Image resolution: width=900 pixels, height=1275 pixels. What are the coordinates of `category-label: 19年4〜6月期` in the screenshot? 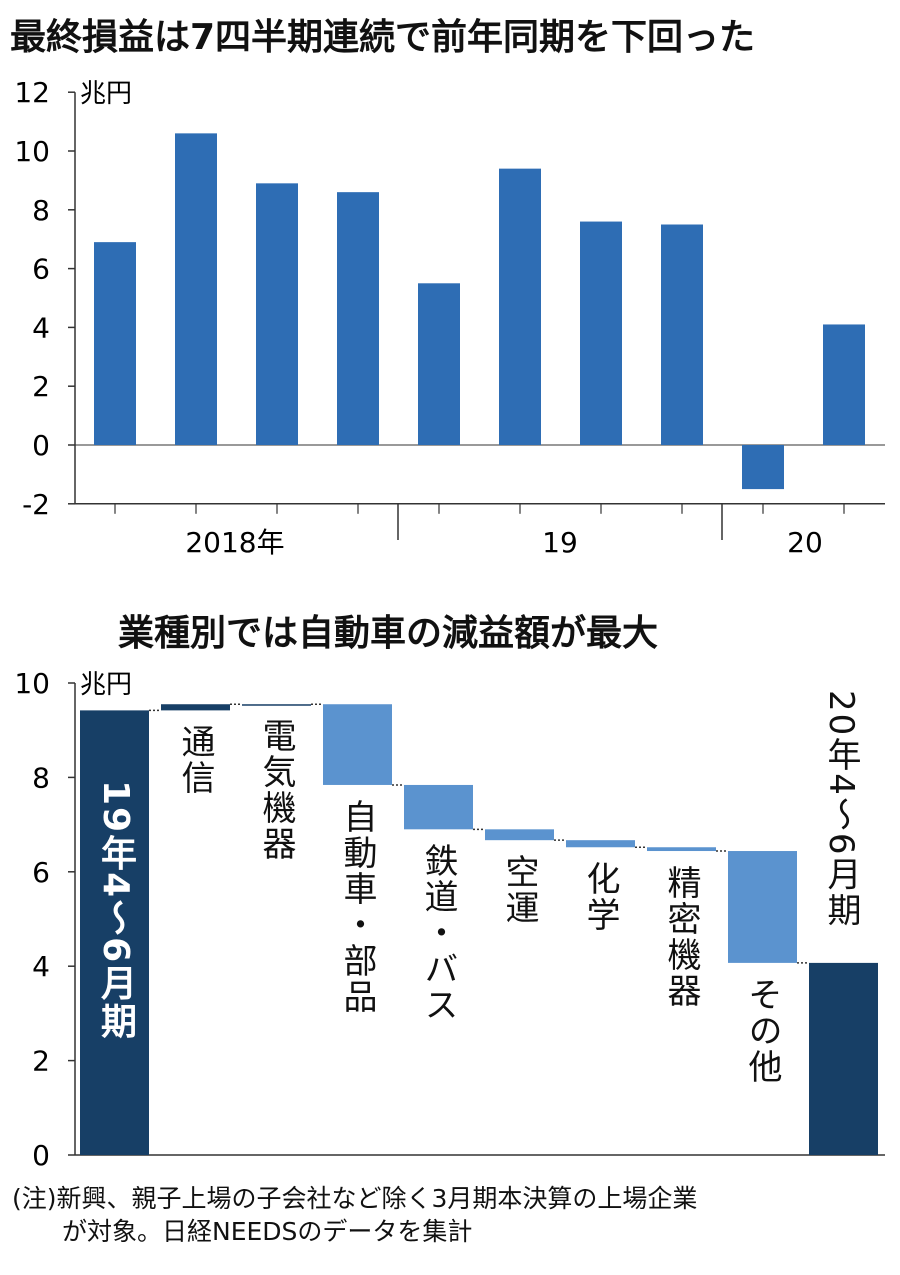 It's located at (115, 910).